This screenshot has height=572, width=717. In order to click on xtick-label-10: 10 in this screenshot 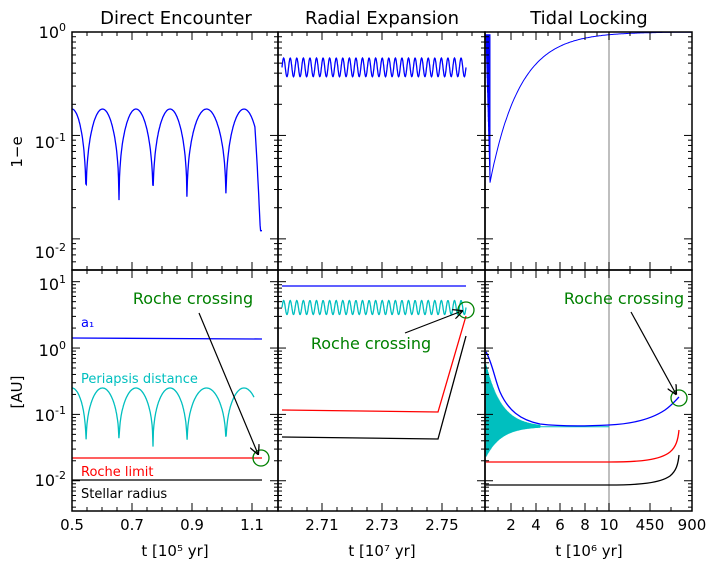, I will do `click(608, 525)`.